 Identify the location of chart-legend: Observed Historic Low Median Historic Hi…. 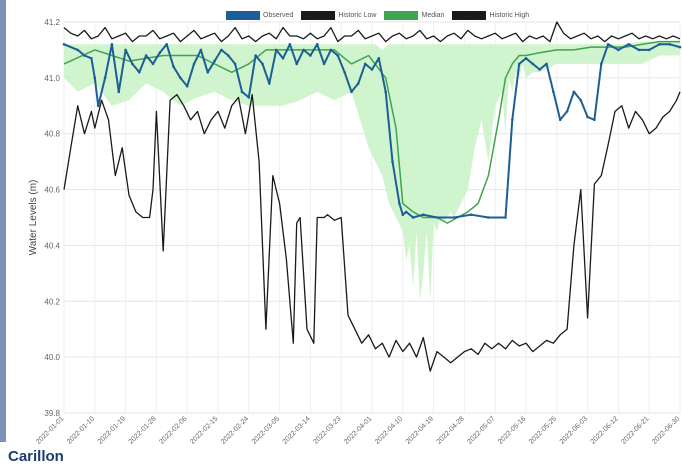
(381, 15).